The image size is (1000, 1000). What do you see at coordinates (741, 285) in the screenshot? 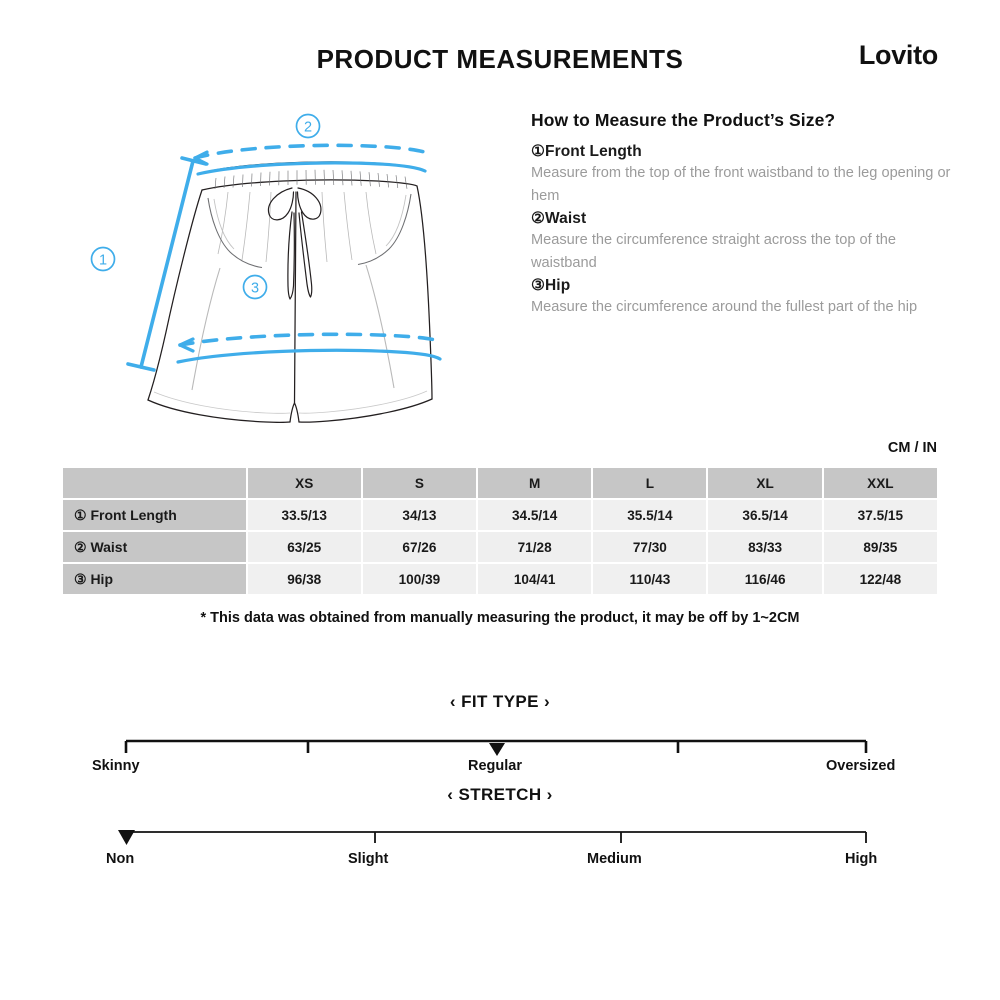
I see `instruction-title-hip: ③Hip` at bounding box center [741, 285].